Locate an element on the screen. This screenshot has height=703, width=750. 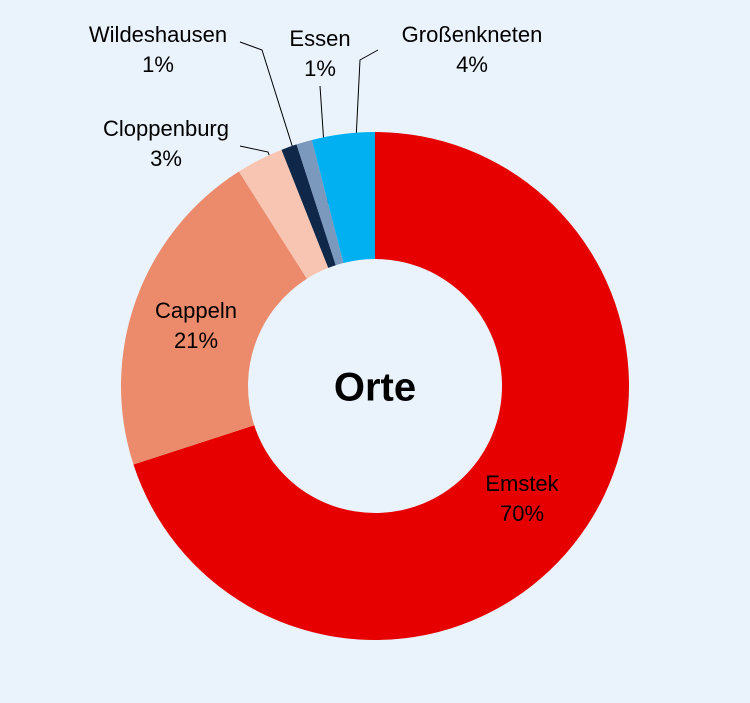
slice-label: Großenkneten is located at coordinates (472, 34).